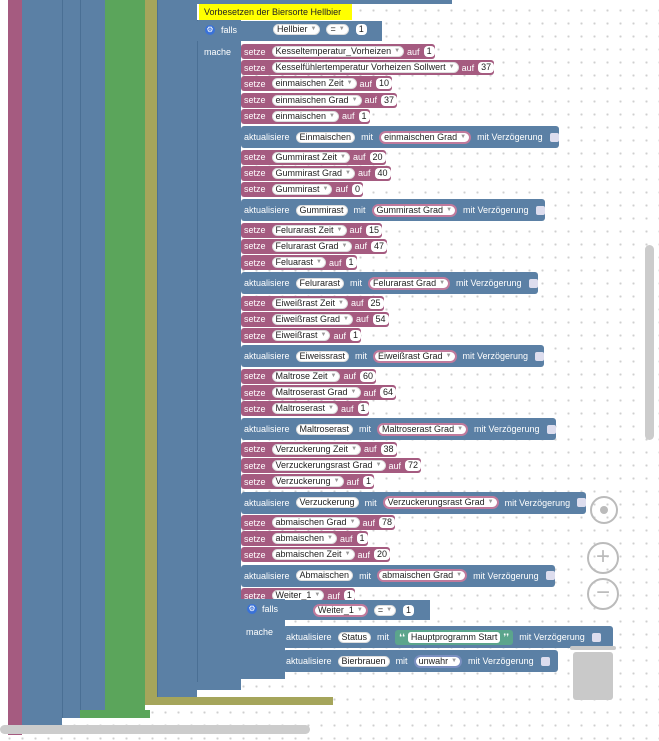 The width and height of the screenshot is (659, 741). What do you see at coordinates (593, 676) in the screenshot?
I see `trash-can-icon` at bounding box center [593, 676].